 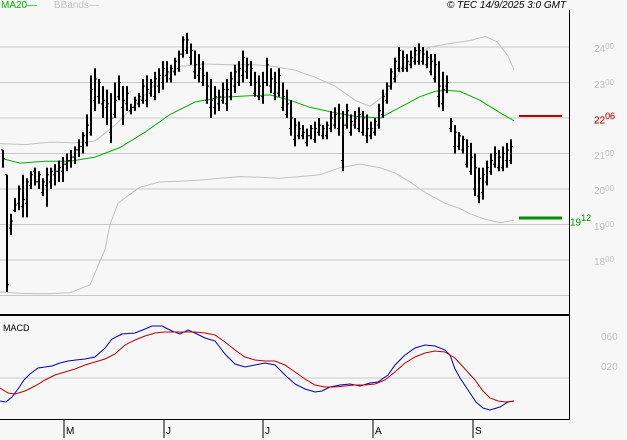 I want to click on macd-tick-label: 020, so click(x=609, y=367).